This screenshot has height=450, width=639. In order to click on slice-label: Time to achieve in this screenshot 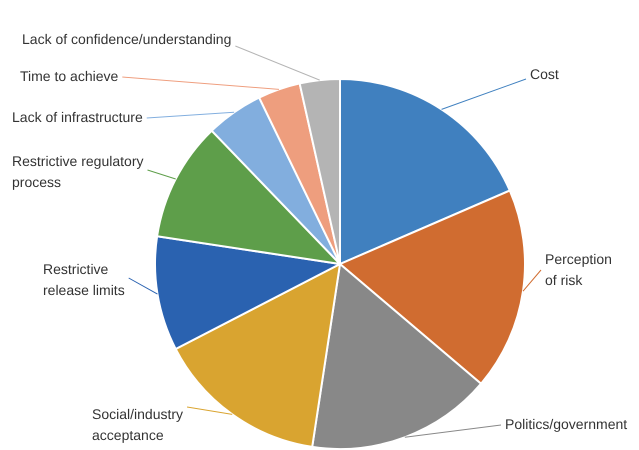, I will do `click(69, 76)`.